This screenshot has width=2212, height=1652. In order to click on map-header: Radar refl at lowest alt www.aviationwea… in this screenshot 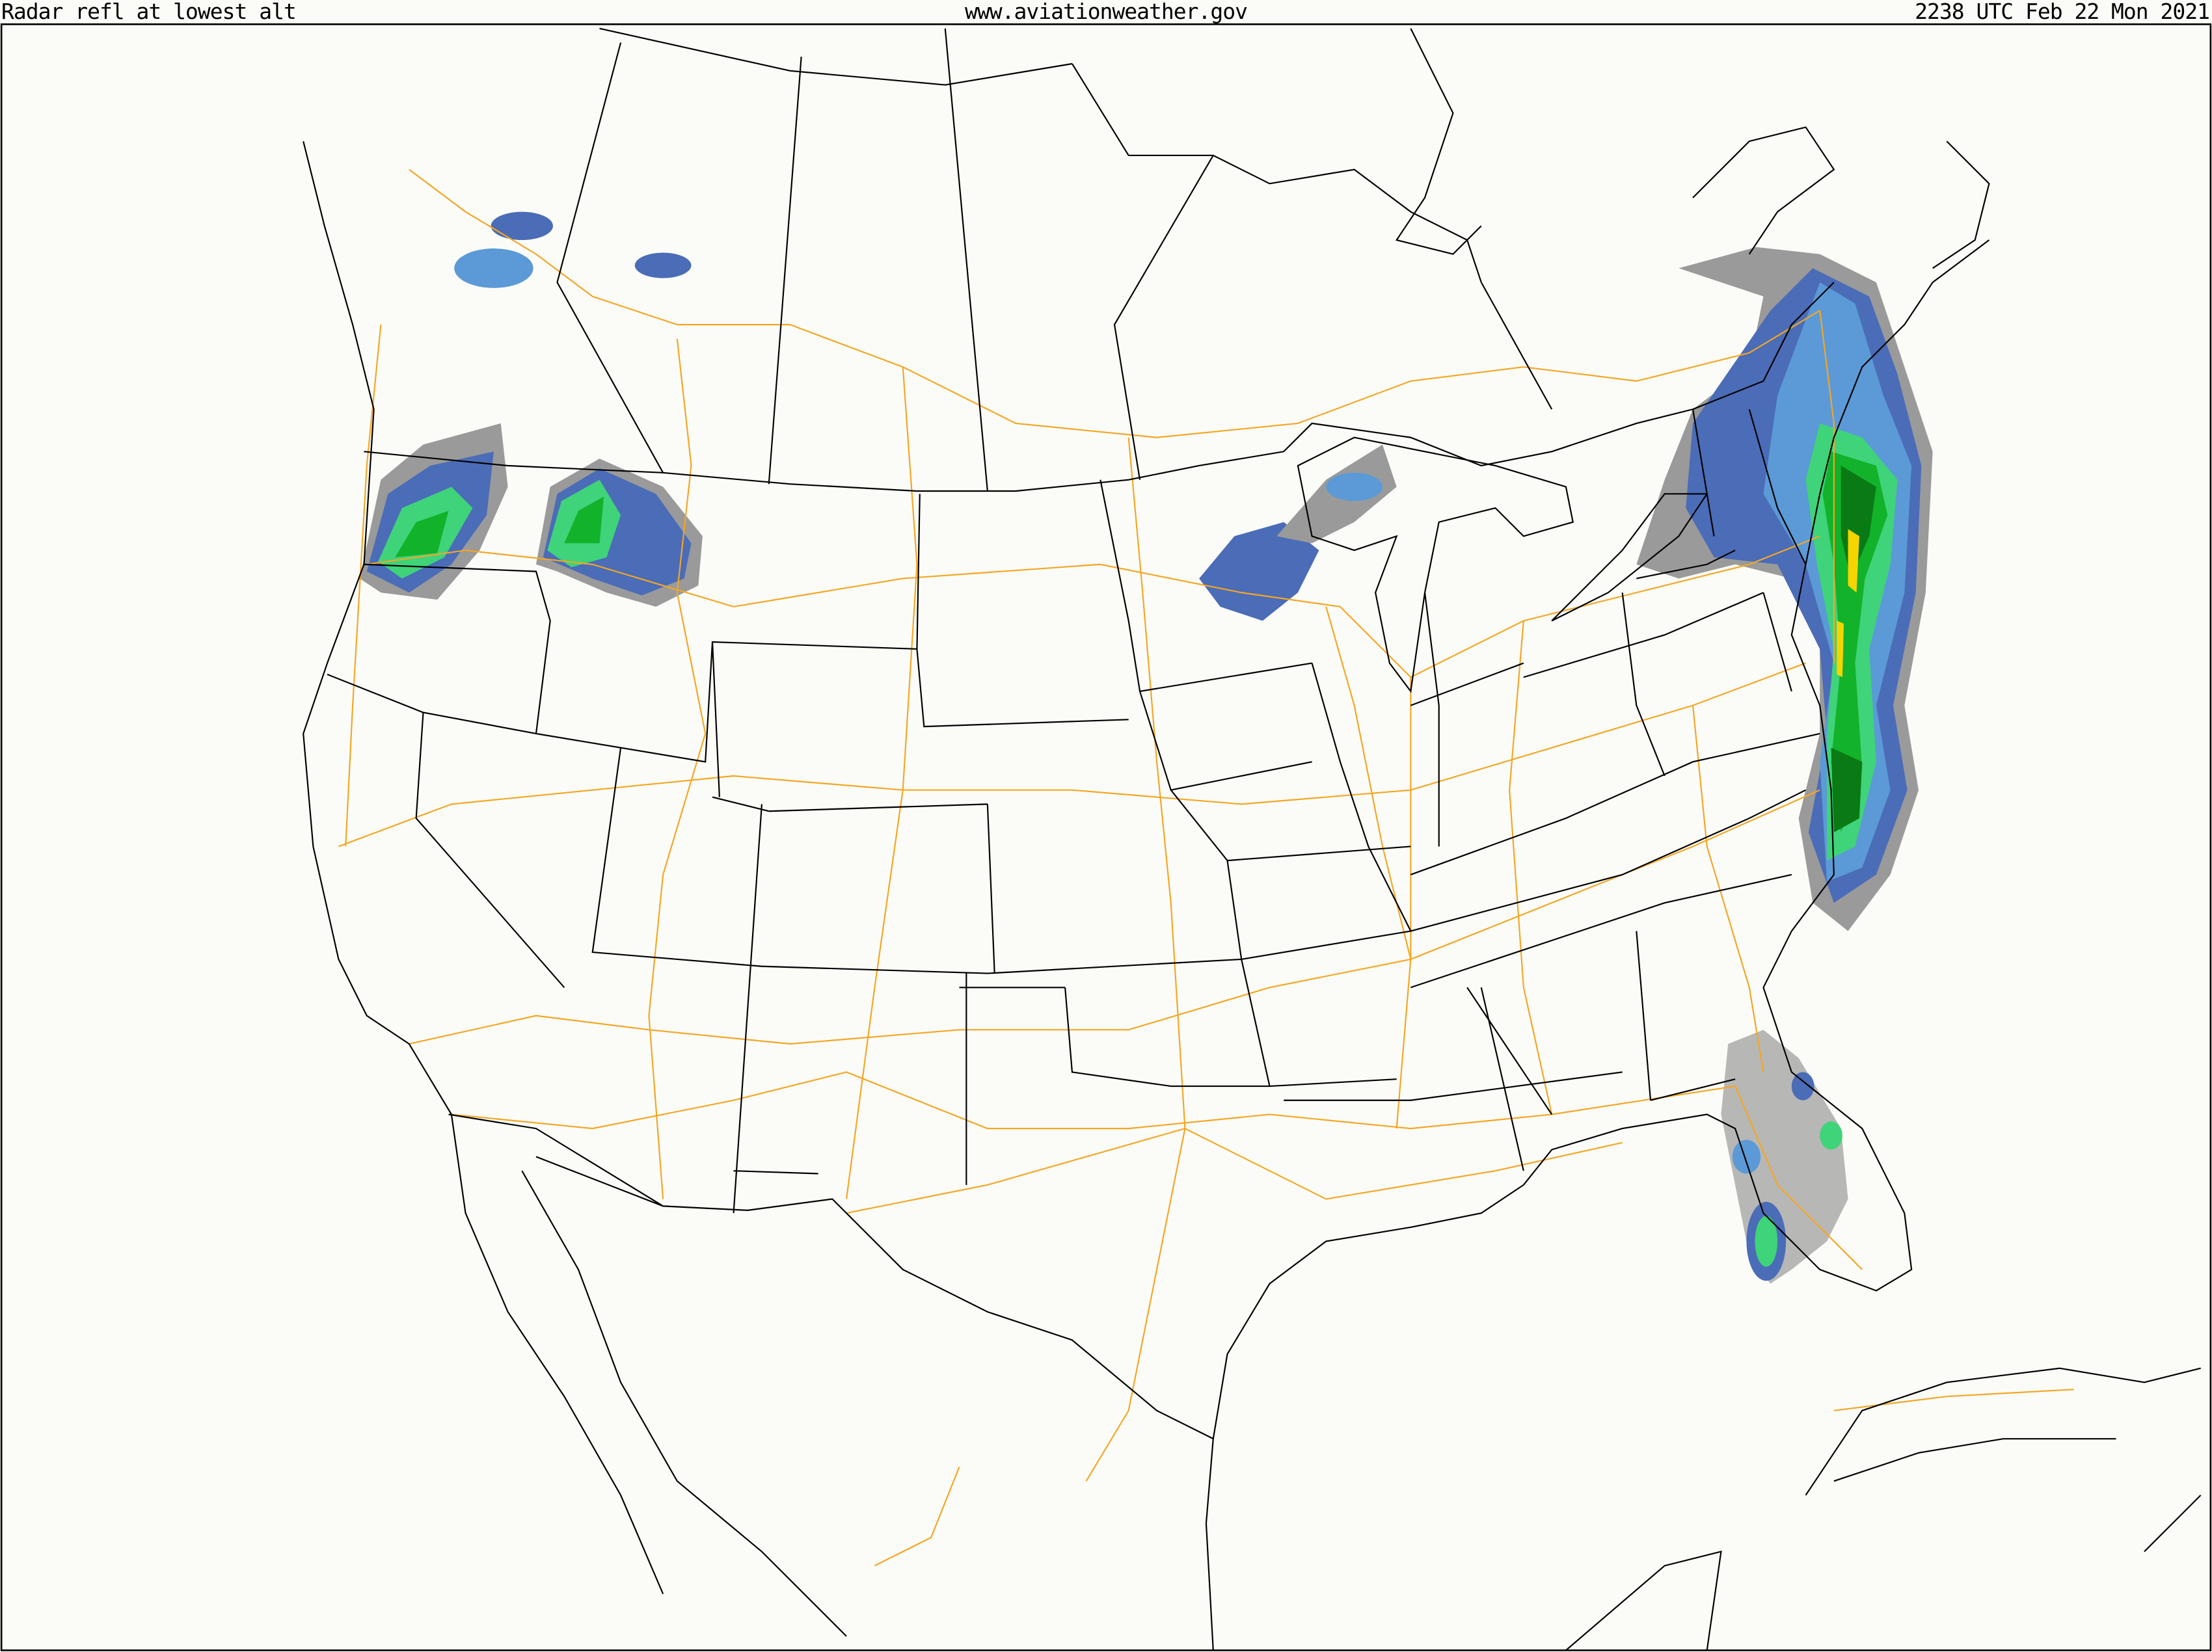, I will do `click(1106, 11)`.